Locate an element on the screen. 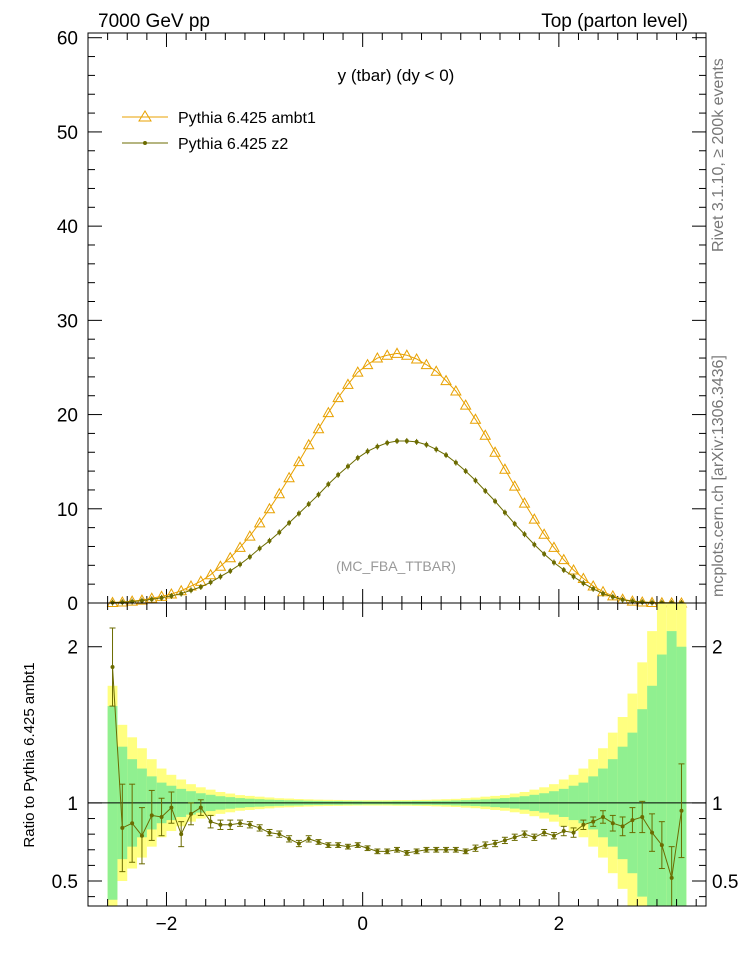 This screenshot has height=972, width=746. header-process: Top (parton level) is located at coordinates (614, 21).